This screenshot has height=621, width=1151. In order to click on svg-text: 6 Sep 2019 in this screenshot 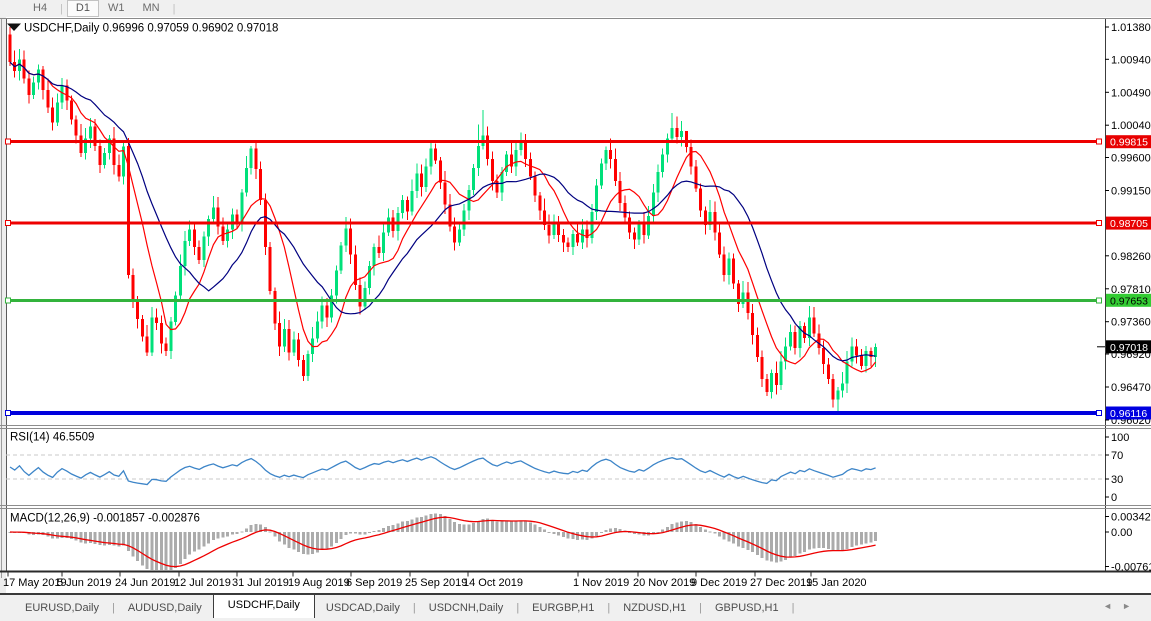, I will do `click(374, 583)`.